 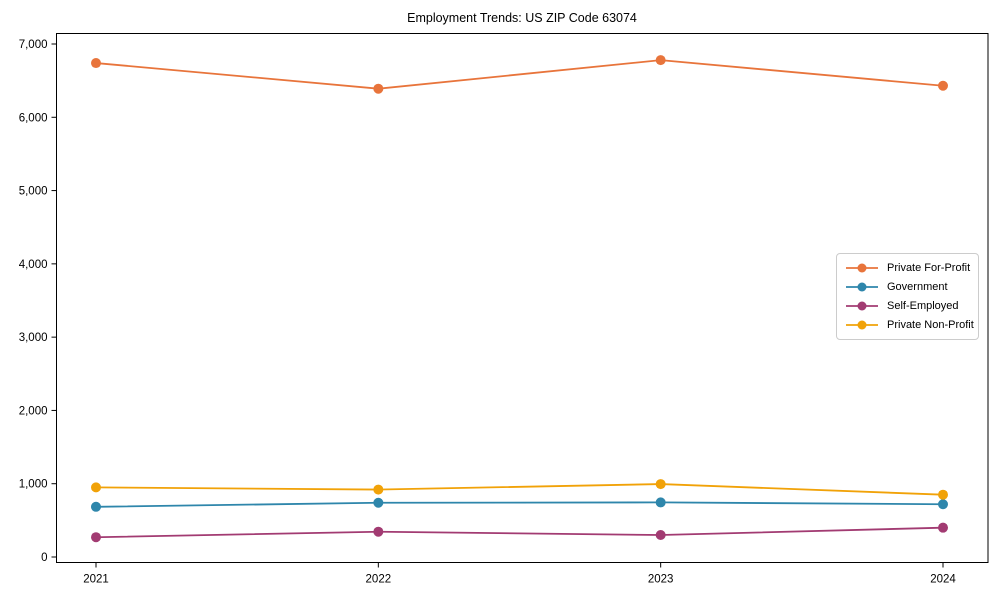 What do you see at coordinates (96, 487) in the screenshot?
I see `data-point-private-non-profit-2021` at bounding box center [96, 487].